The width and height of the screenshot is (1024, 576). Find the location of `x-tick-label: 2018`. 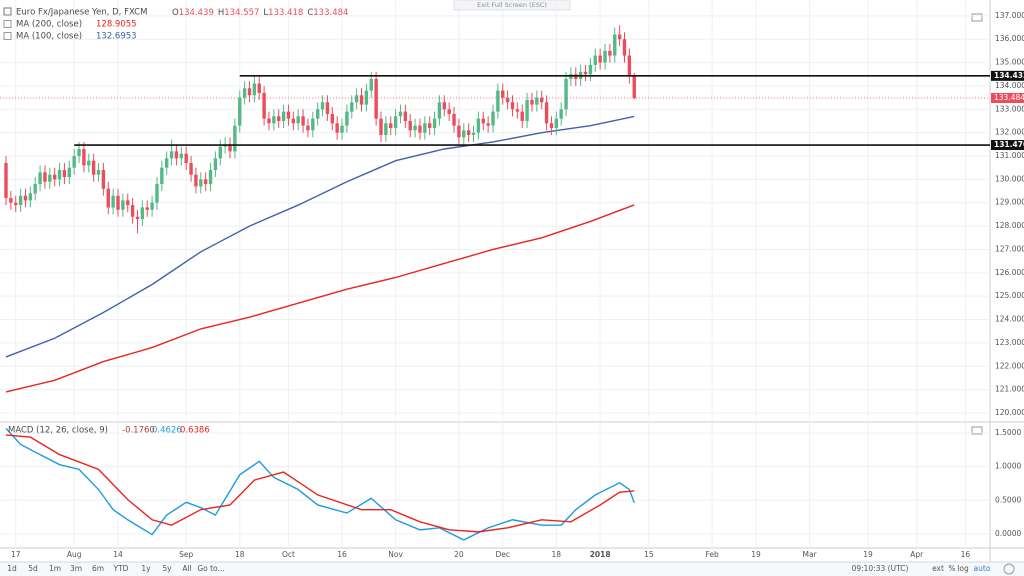

x-tick-label: 2018 is located at coordinates (600, 554).